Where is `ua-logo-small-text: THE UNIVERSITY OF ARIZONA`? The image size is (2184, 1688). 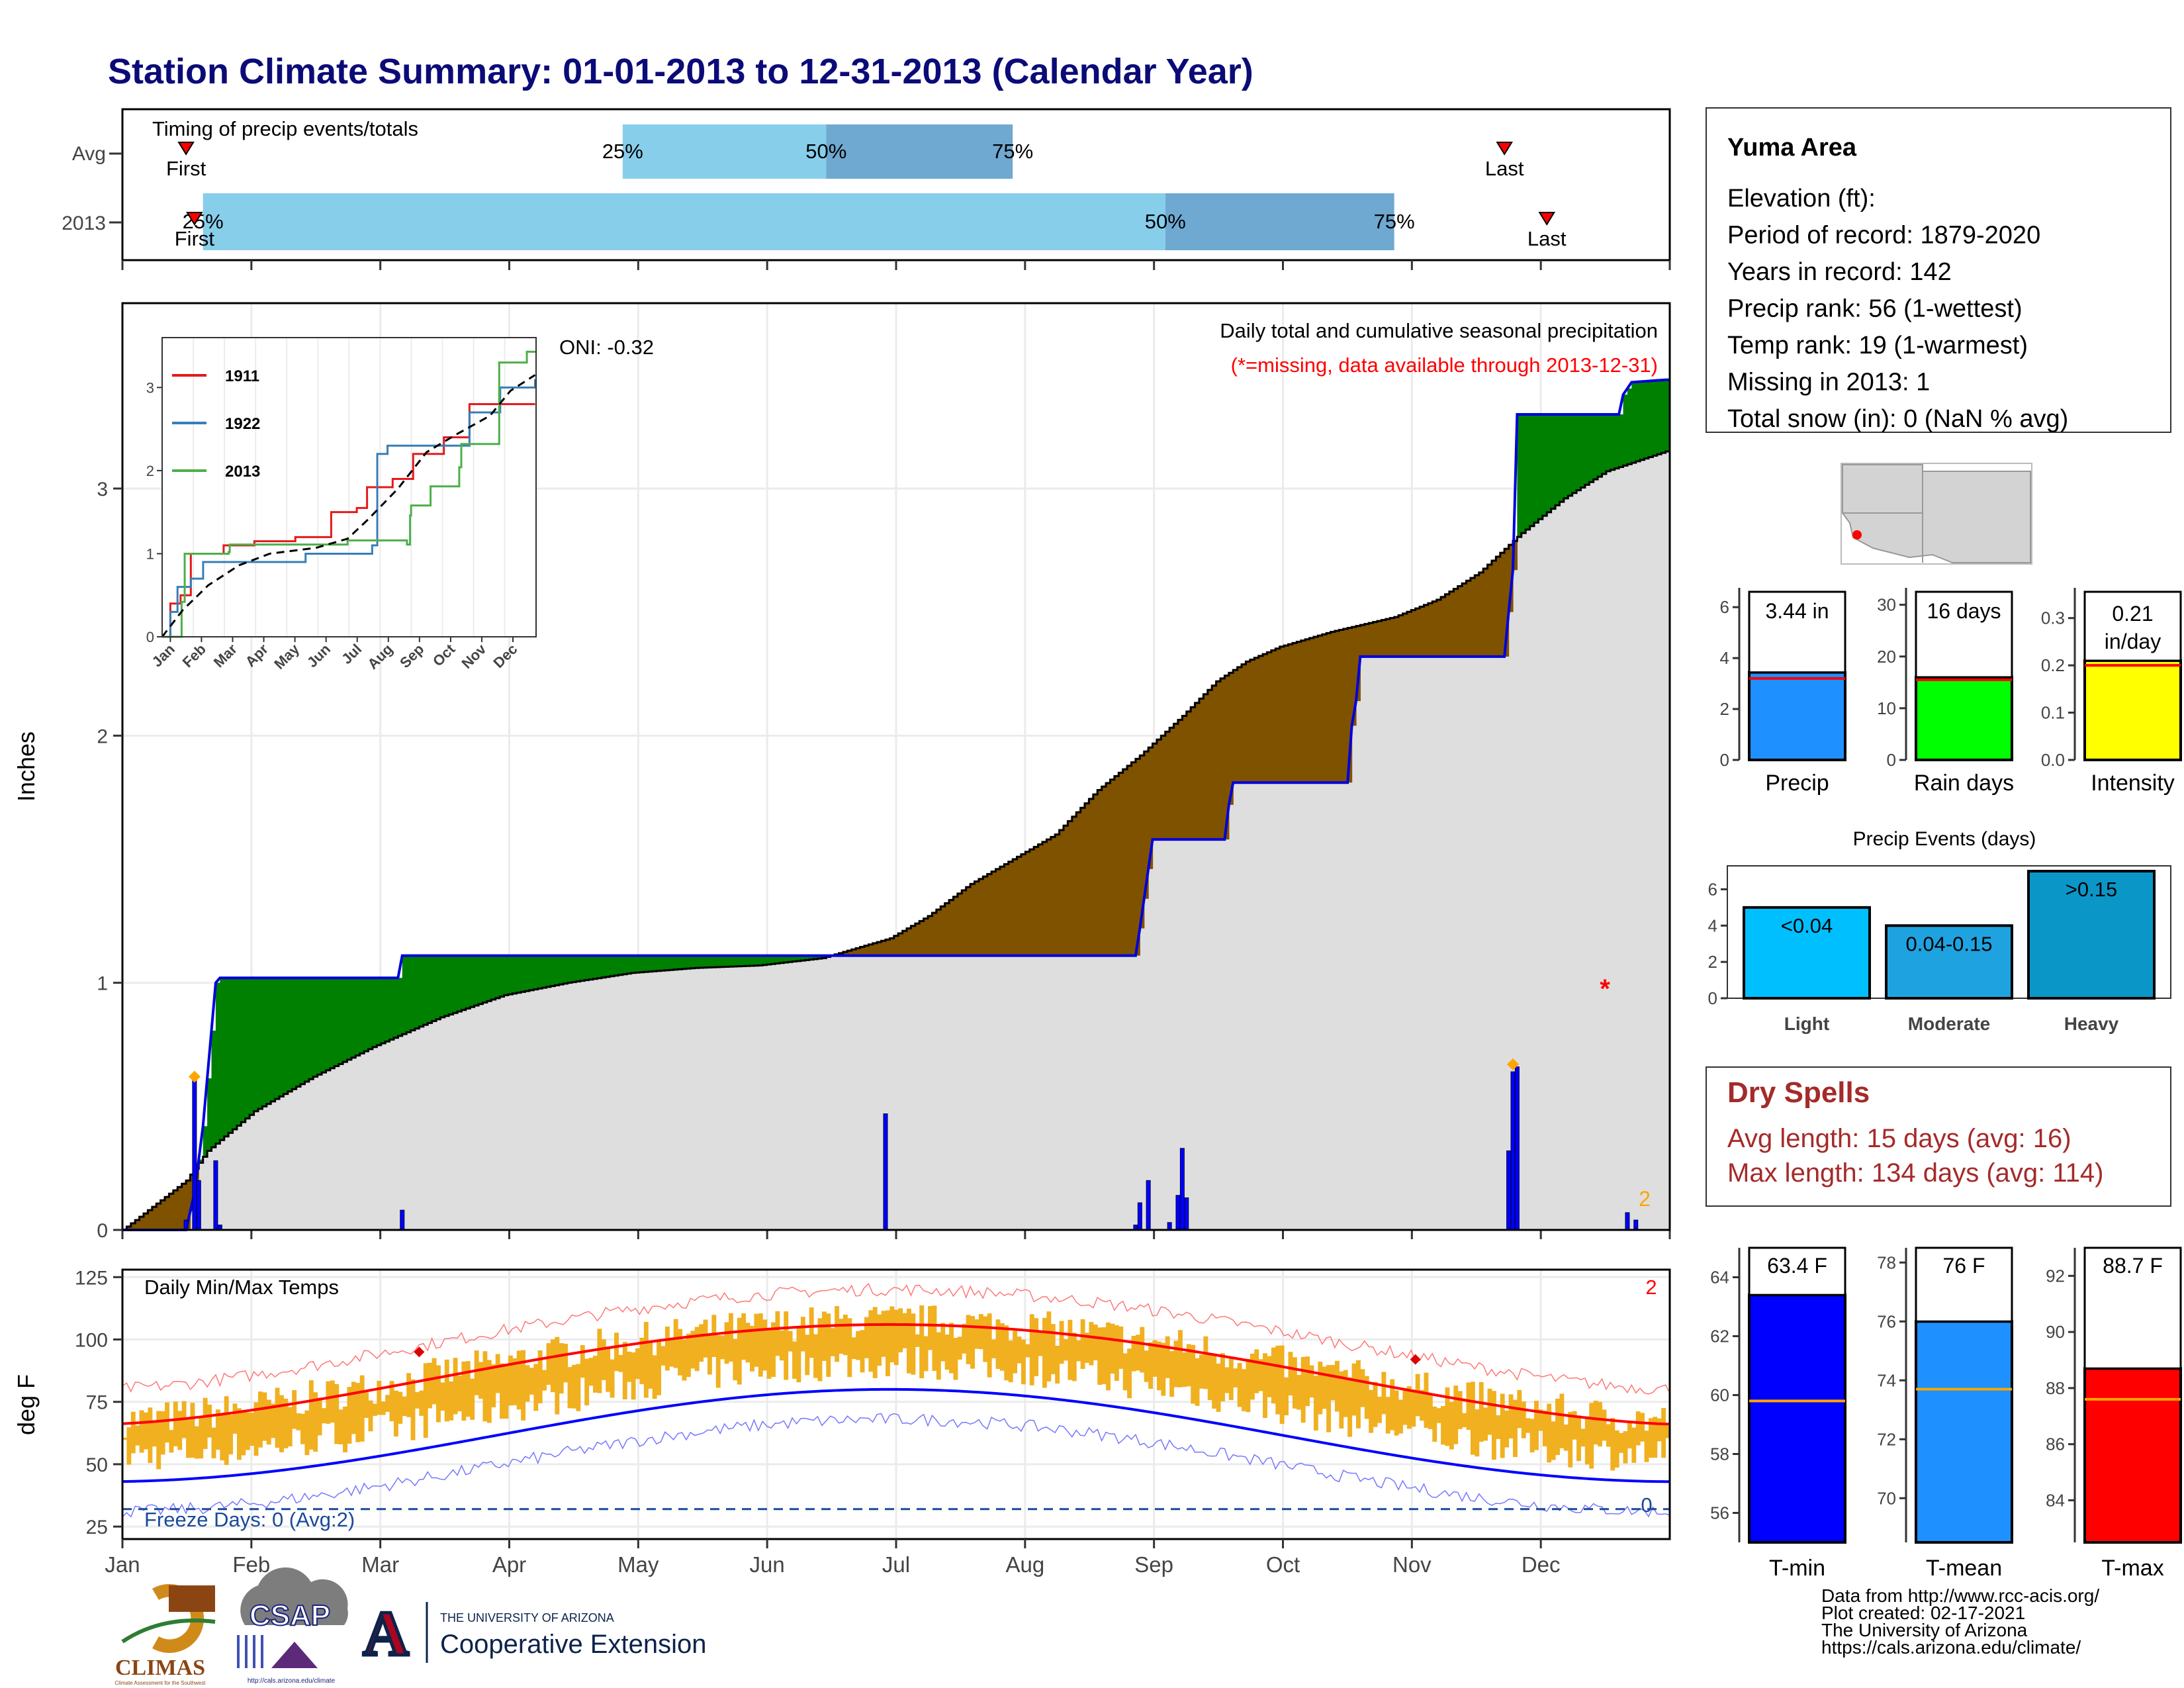 ua-logo-small-text: THE UNIVERSITY OF ARIZONA is located at coordinates (527, 1617).